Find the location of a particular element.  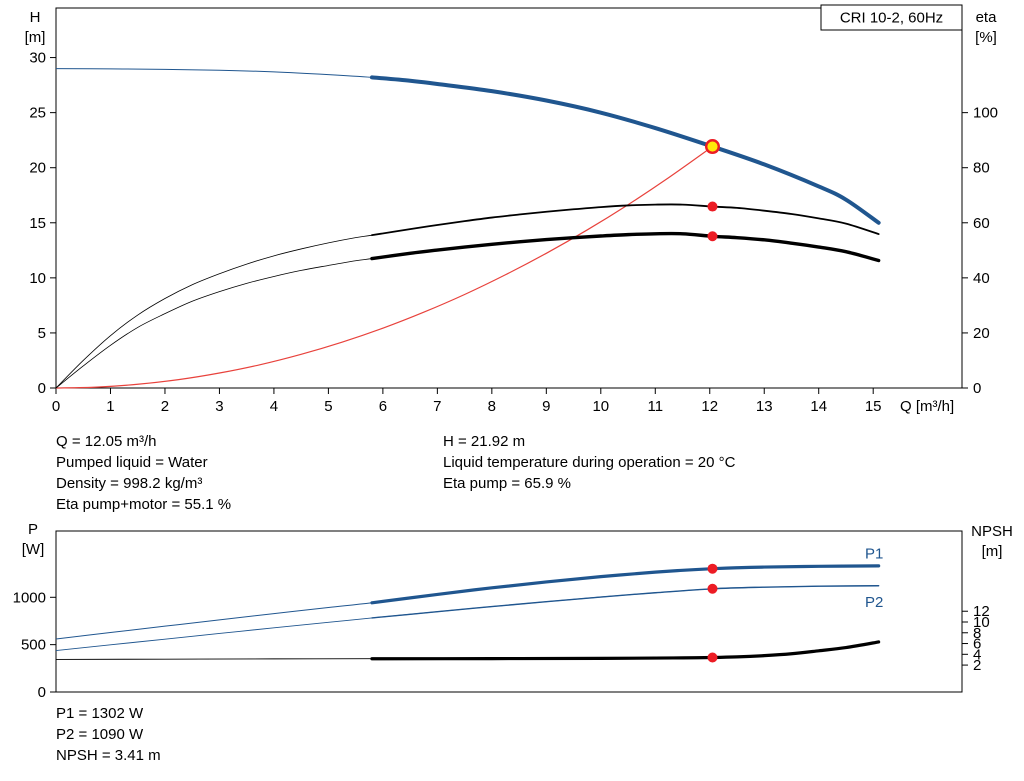

chart-title-box is located at coordinates (891, 17).